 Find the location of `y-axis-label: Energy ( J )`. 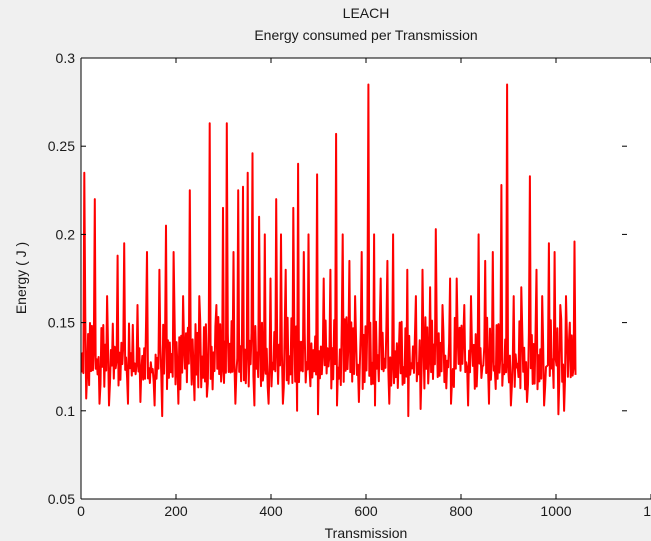

y-axis-label: Energy ( J ) is located at coordinates (21, 278).